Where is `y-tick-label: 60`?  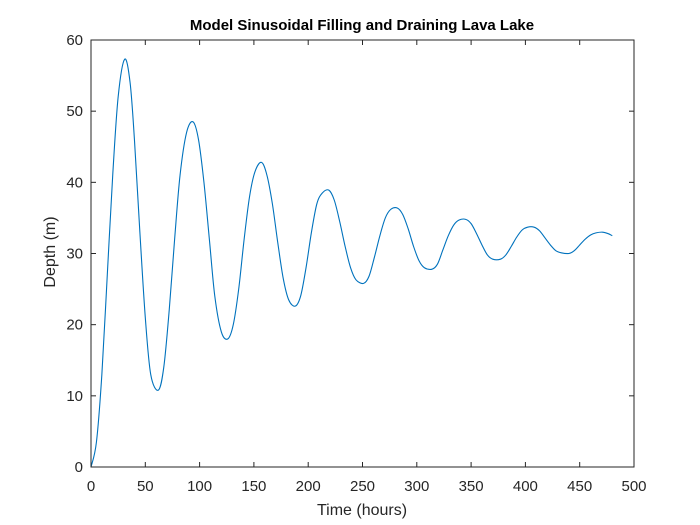
y-tick-label: 60 is located at coordinates (74, 40).